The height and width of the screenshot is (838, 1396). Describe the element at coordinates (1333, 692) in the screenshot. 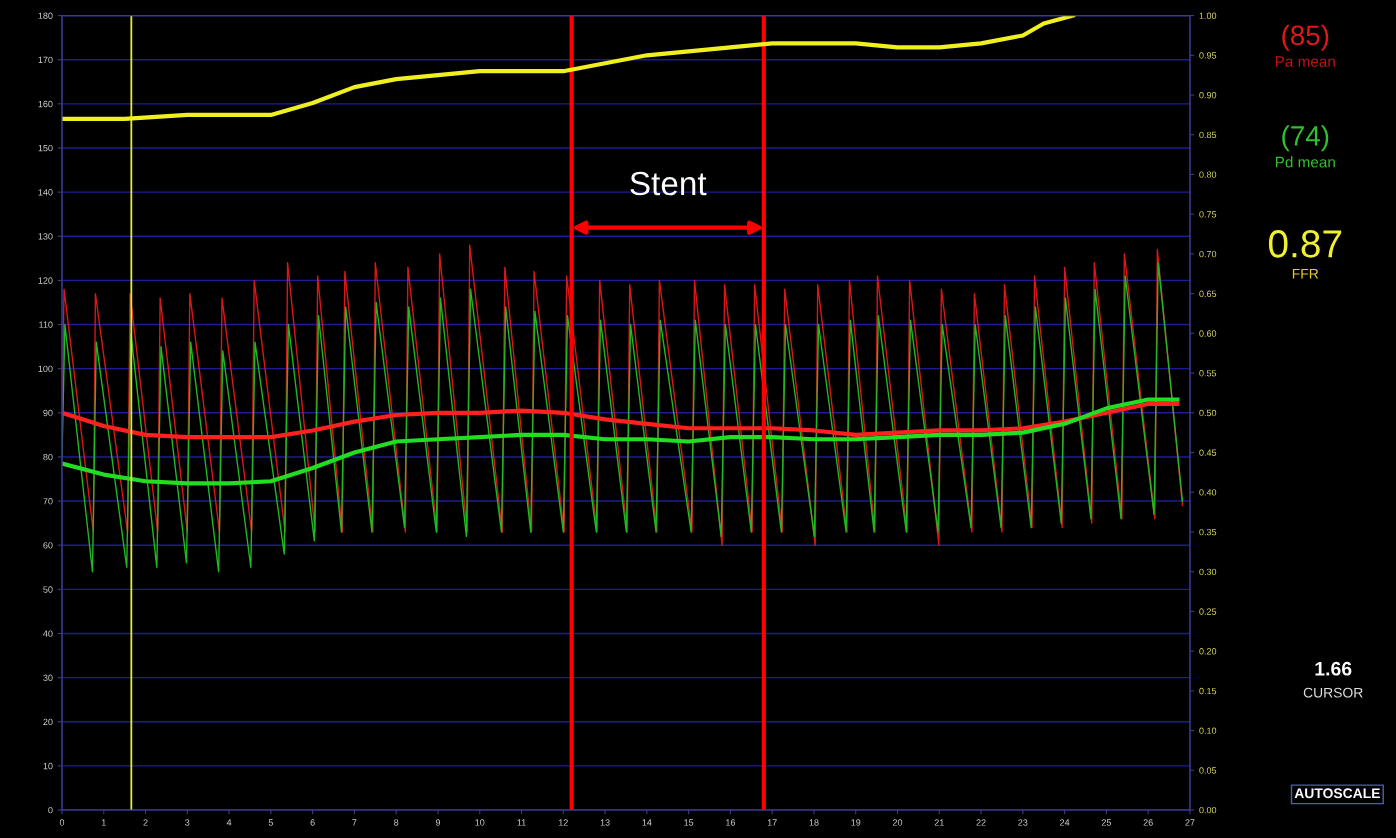

I see `text: CURSOR` at that location.